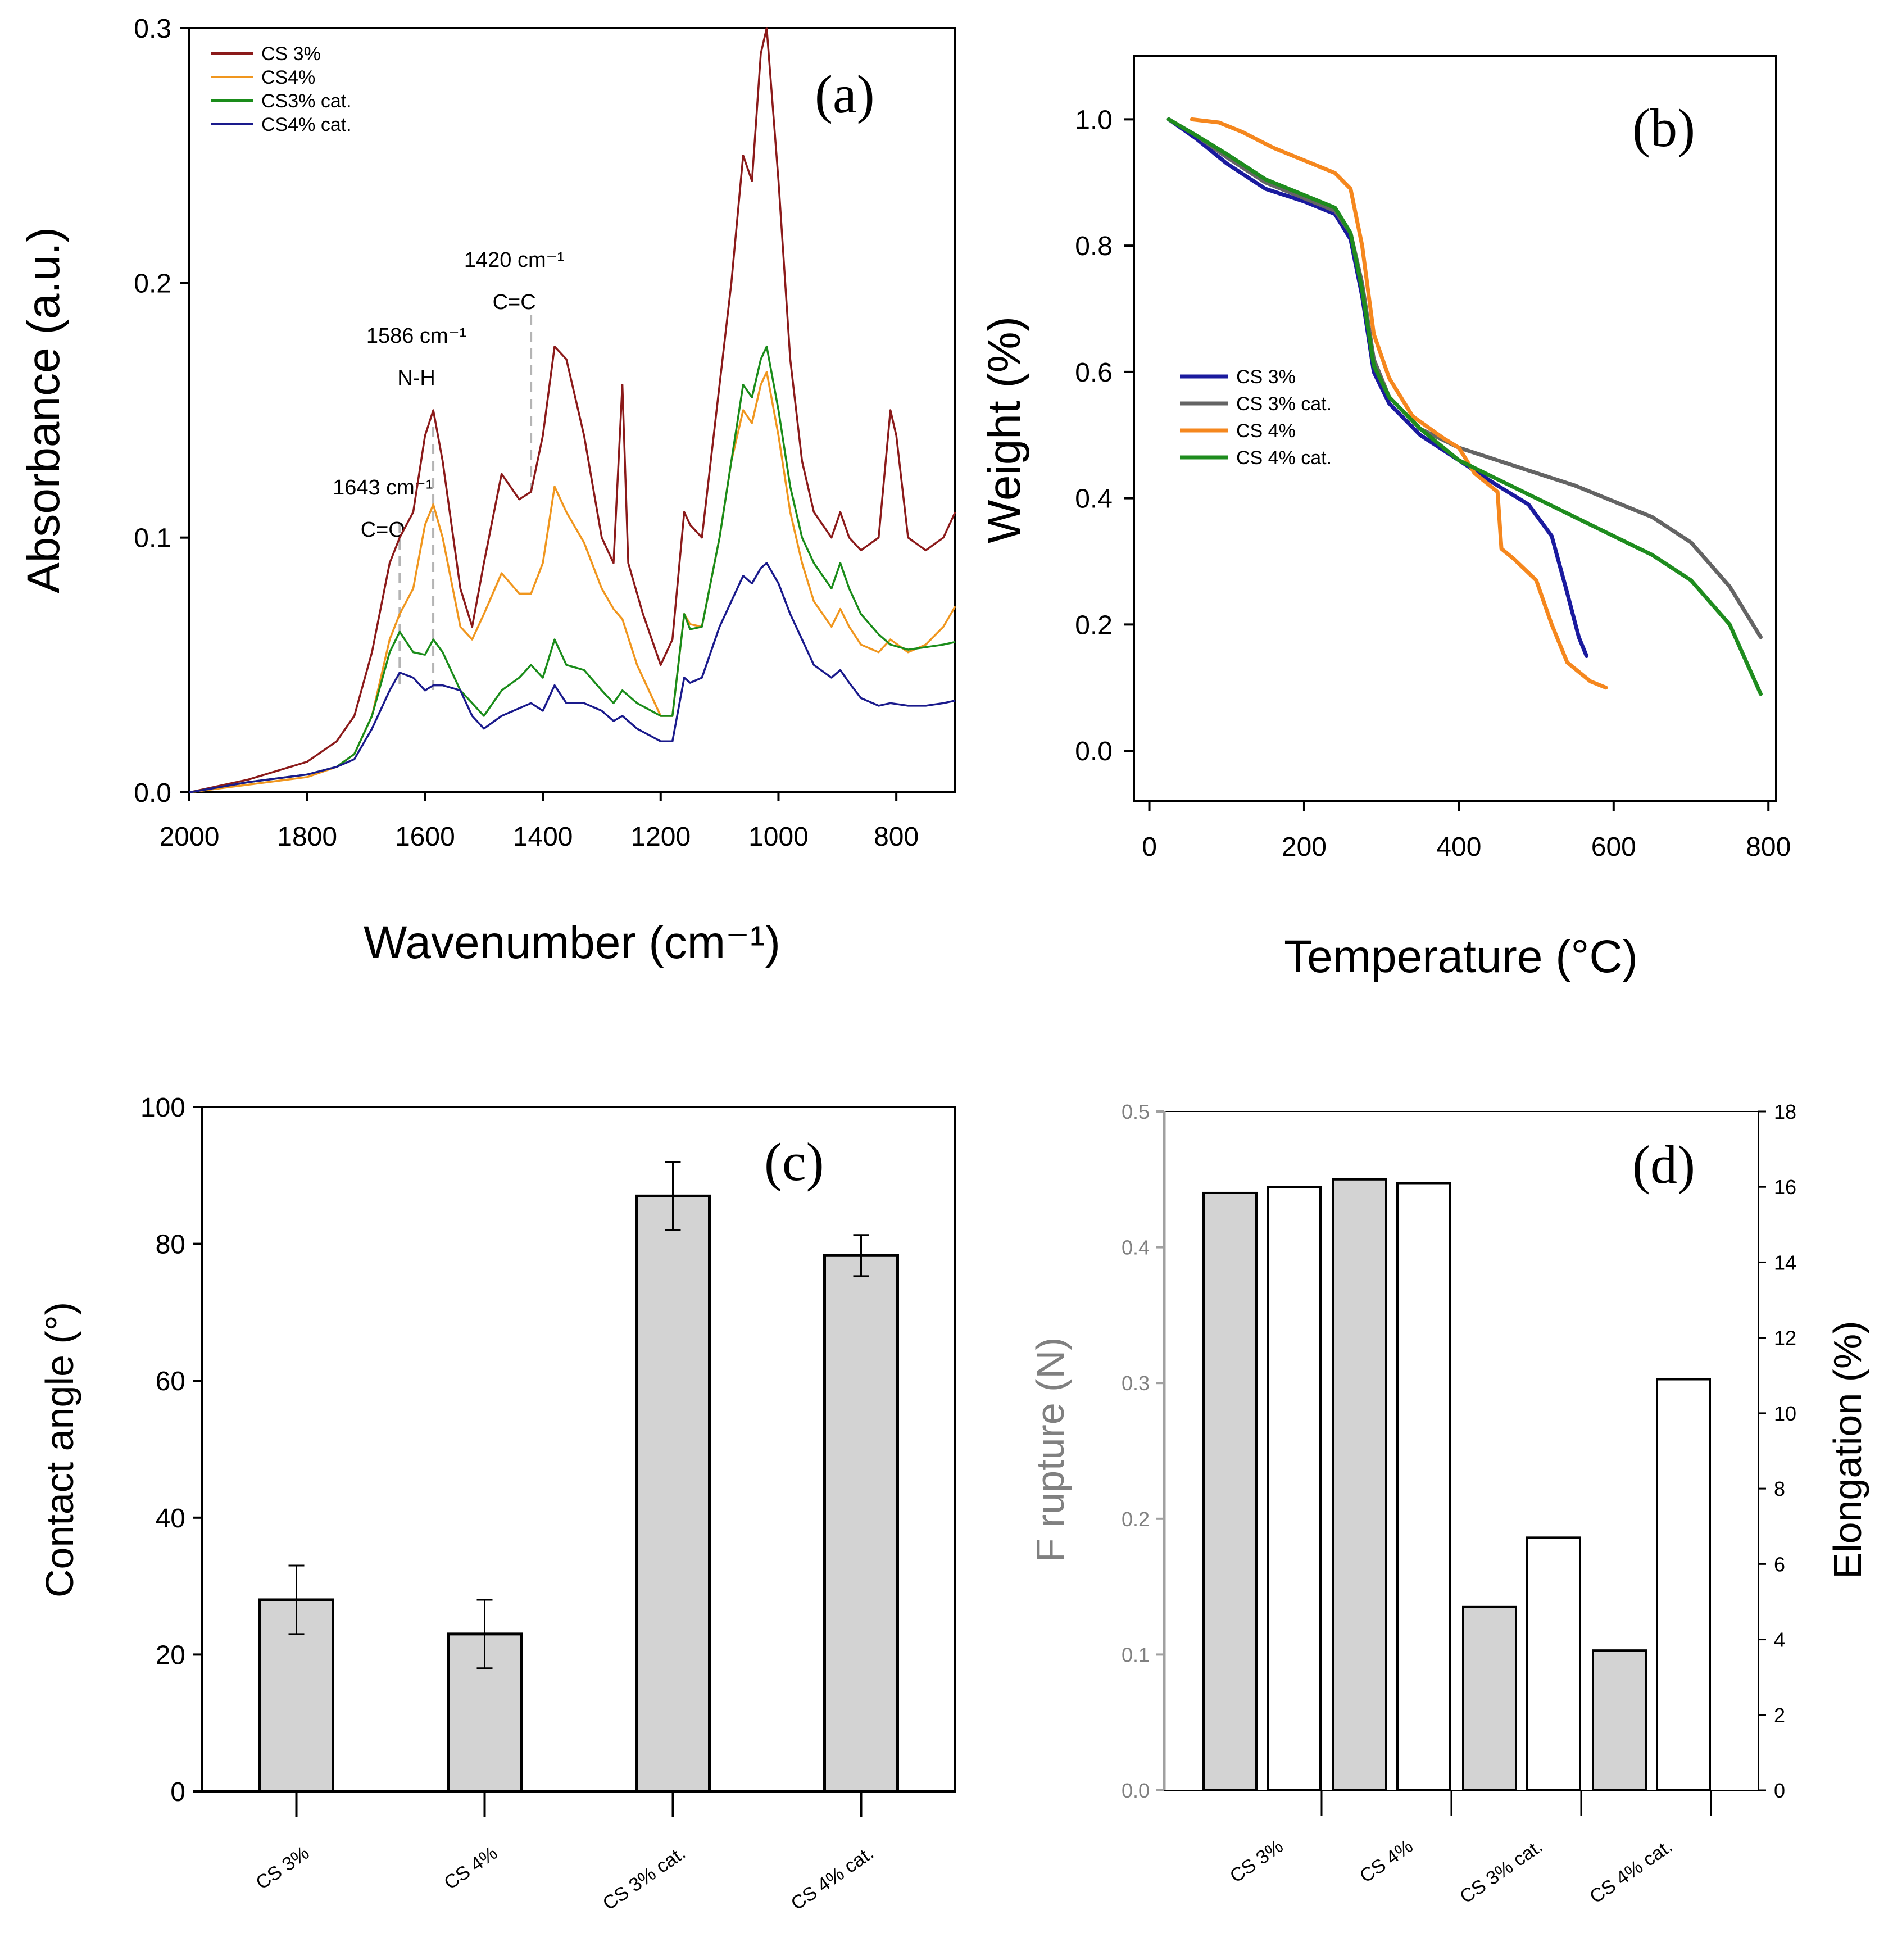 Image resolution: width=1902 pixels, height=1960 pixels. Describe the element at coordinates (1847, 1449) in the screenshot. I see `panel-d-ylabel-right: Elongation (%)` at that location.